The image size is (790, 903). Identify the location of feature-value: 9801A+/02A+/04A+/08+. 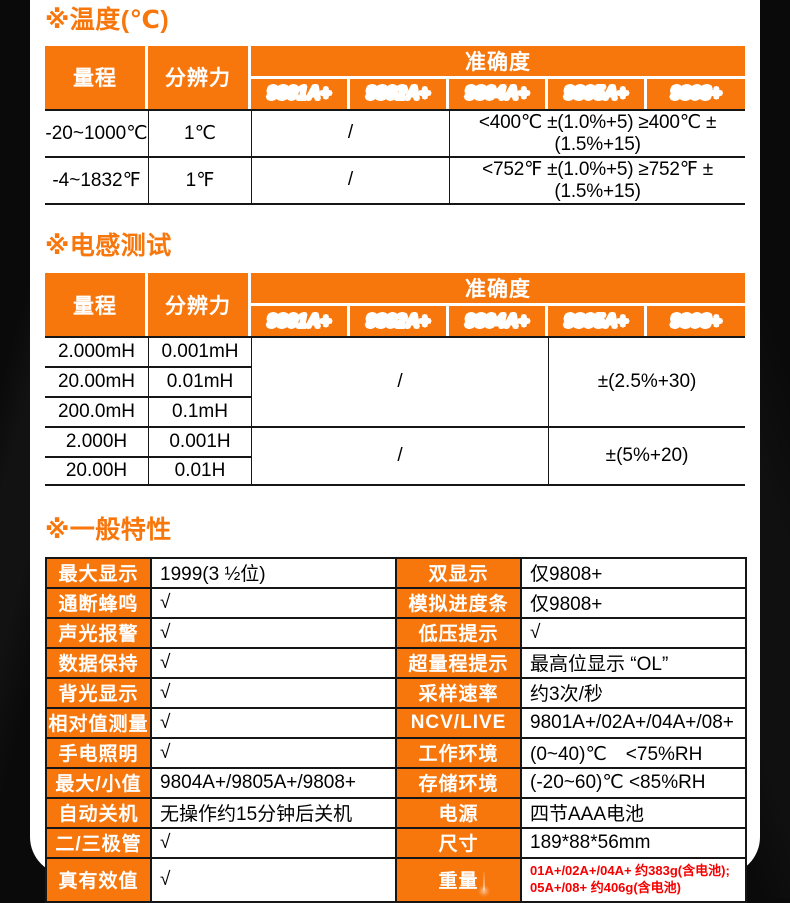
(633, 722).